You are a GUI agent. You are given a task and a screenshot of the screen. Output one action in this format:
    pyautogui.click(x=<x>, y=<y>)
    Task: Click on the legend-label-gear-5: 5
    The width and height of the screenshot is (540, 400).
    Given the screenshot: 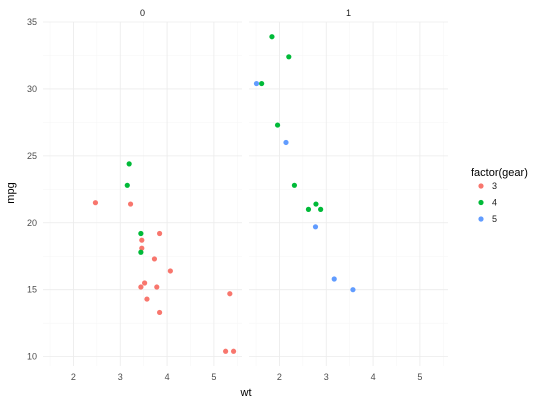 What is the action you would take?
    pyautogui.click(x=494, y=219)
    